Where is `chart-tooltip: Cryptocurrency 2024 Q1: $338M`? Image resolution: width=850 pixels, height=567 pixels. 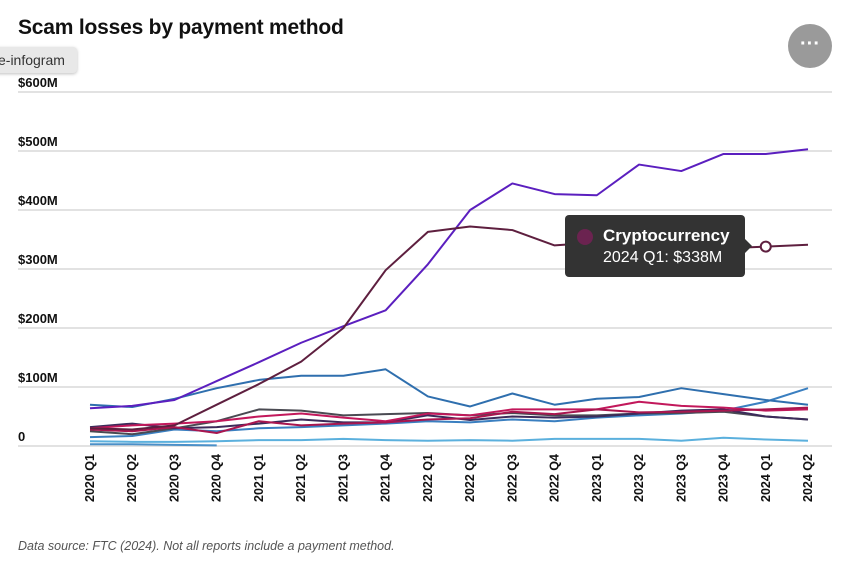 chart-tooltip: Cryptocurrency 2024 Q1: $338M is located at coordinates (658, 246).